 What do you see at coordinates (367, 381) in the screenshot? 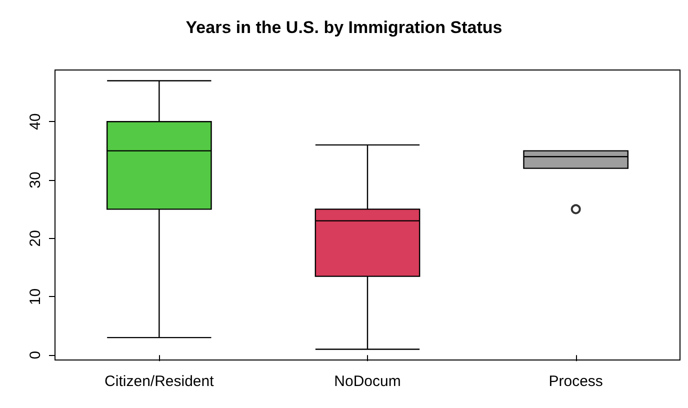
I see `x-tick-label: NoDocum` at bounding box center [367, 381].